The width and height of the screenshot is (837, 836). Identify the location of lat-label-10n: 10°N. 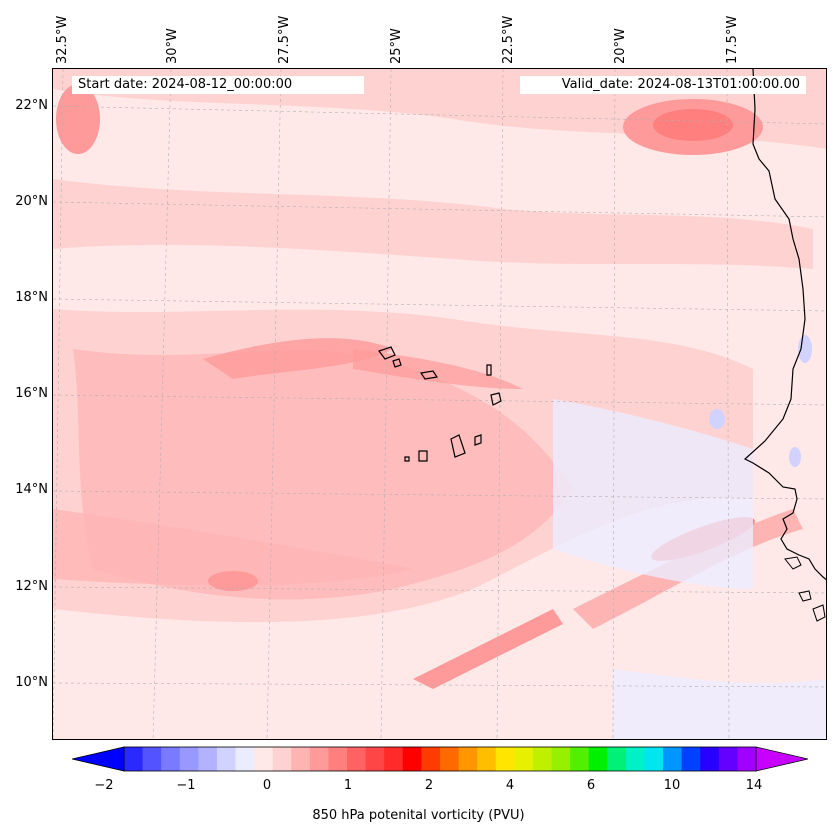
(31, 682).